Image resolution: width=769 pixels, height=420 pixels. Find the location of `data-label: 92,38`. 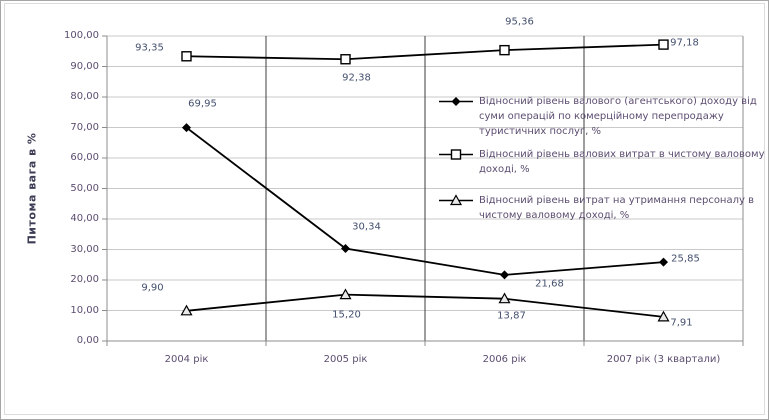

data-label: 92,38 is located at coordinates (356, 78).